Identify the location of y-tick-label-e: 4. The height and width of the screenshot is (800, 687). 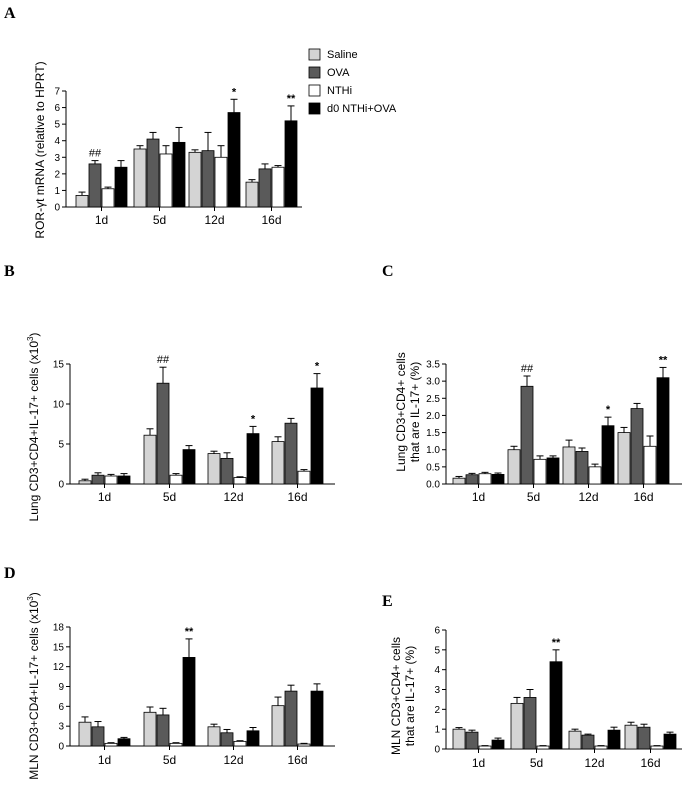
(437, 670).